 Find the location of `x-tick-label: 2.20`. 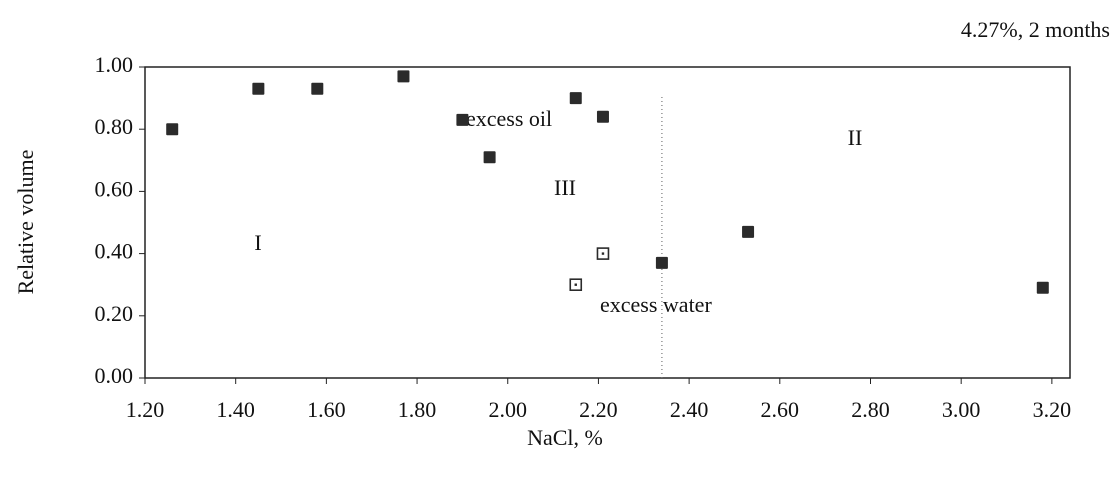

x-tick-label: 2.20 is located at coordinates (598, 409).